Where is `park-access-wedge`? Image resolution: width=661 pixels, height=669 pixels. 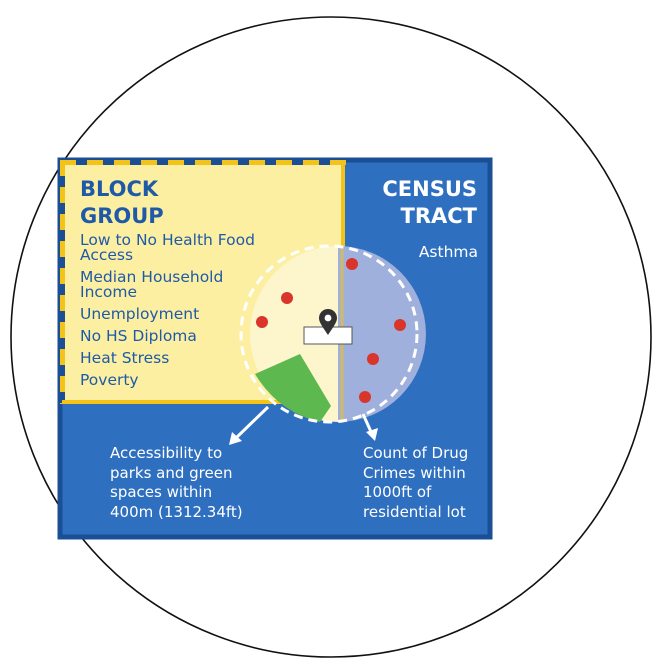 park-access-wedge is located at coordinates (293, 388).